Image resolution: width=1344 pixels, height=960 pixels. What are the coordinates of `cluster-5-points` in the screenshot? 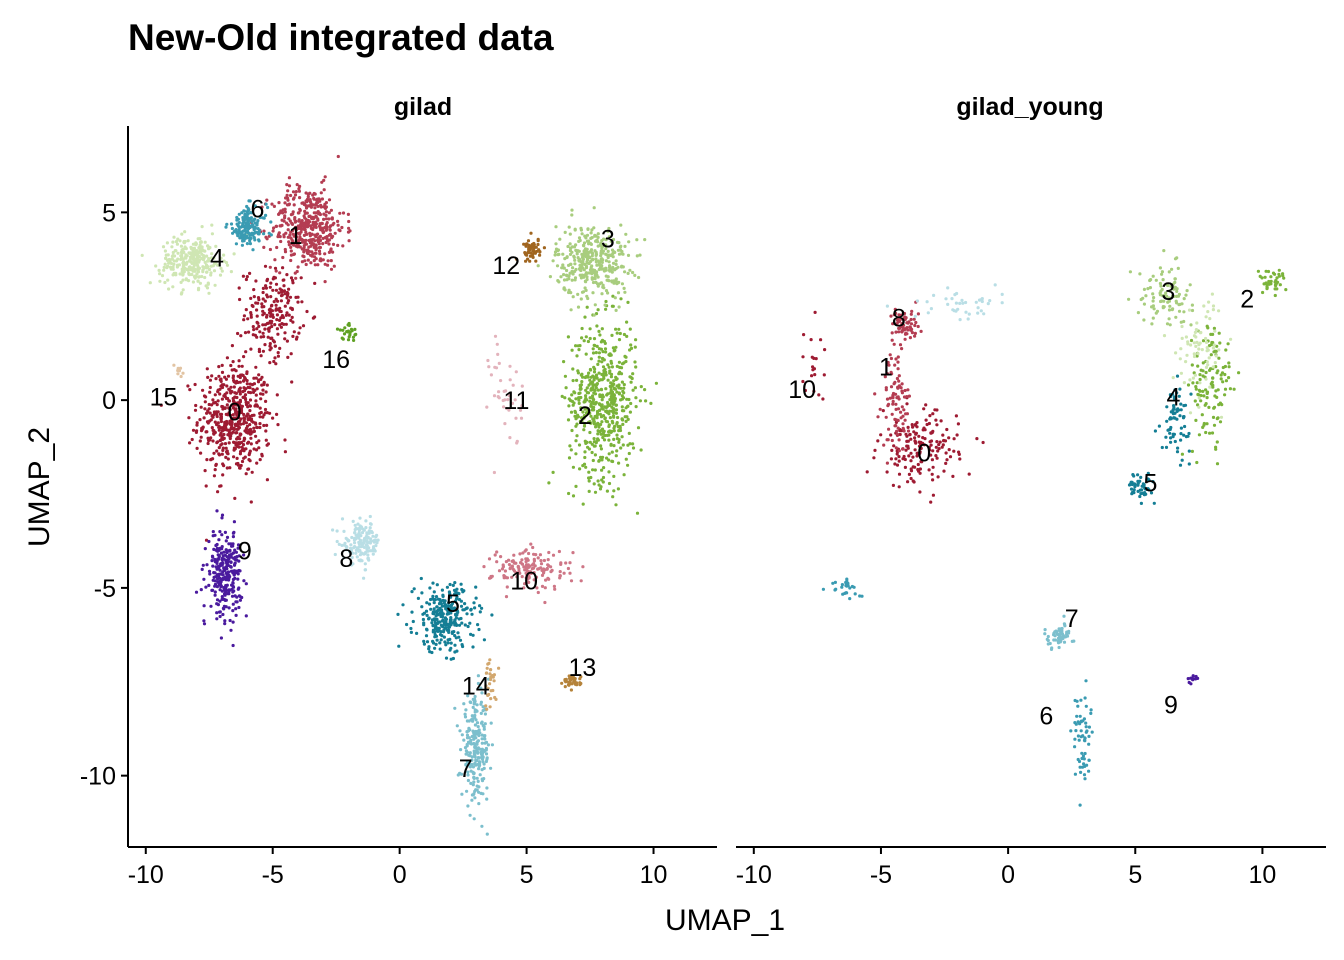 It's located at (1141, 488).